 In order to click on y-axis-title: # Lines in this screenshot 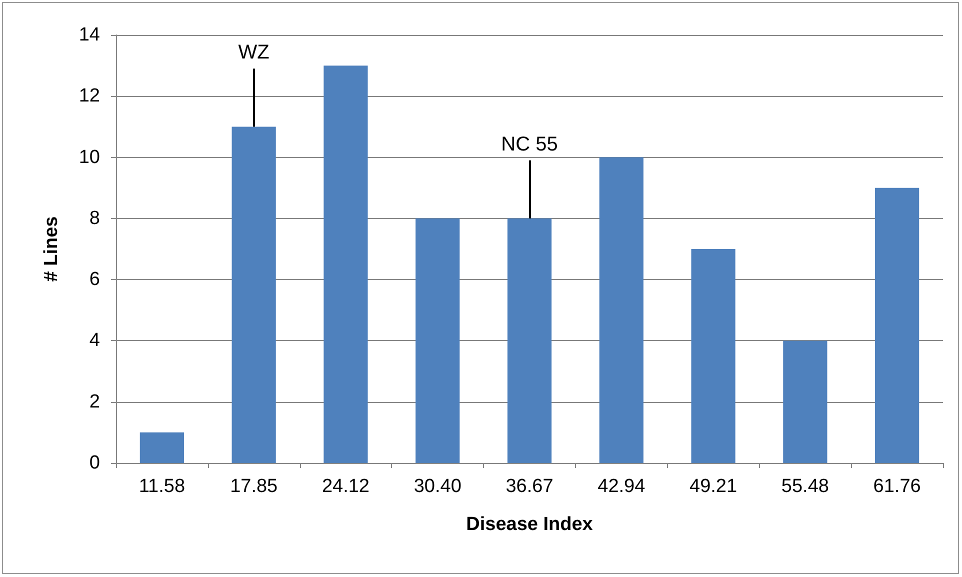, I will do `click(51, 249)`.